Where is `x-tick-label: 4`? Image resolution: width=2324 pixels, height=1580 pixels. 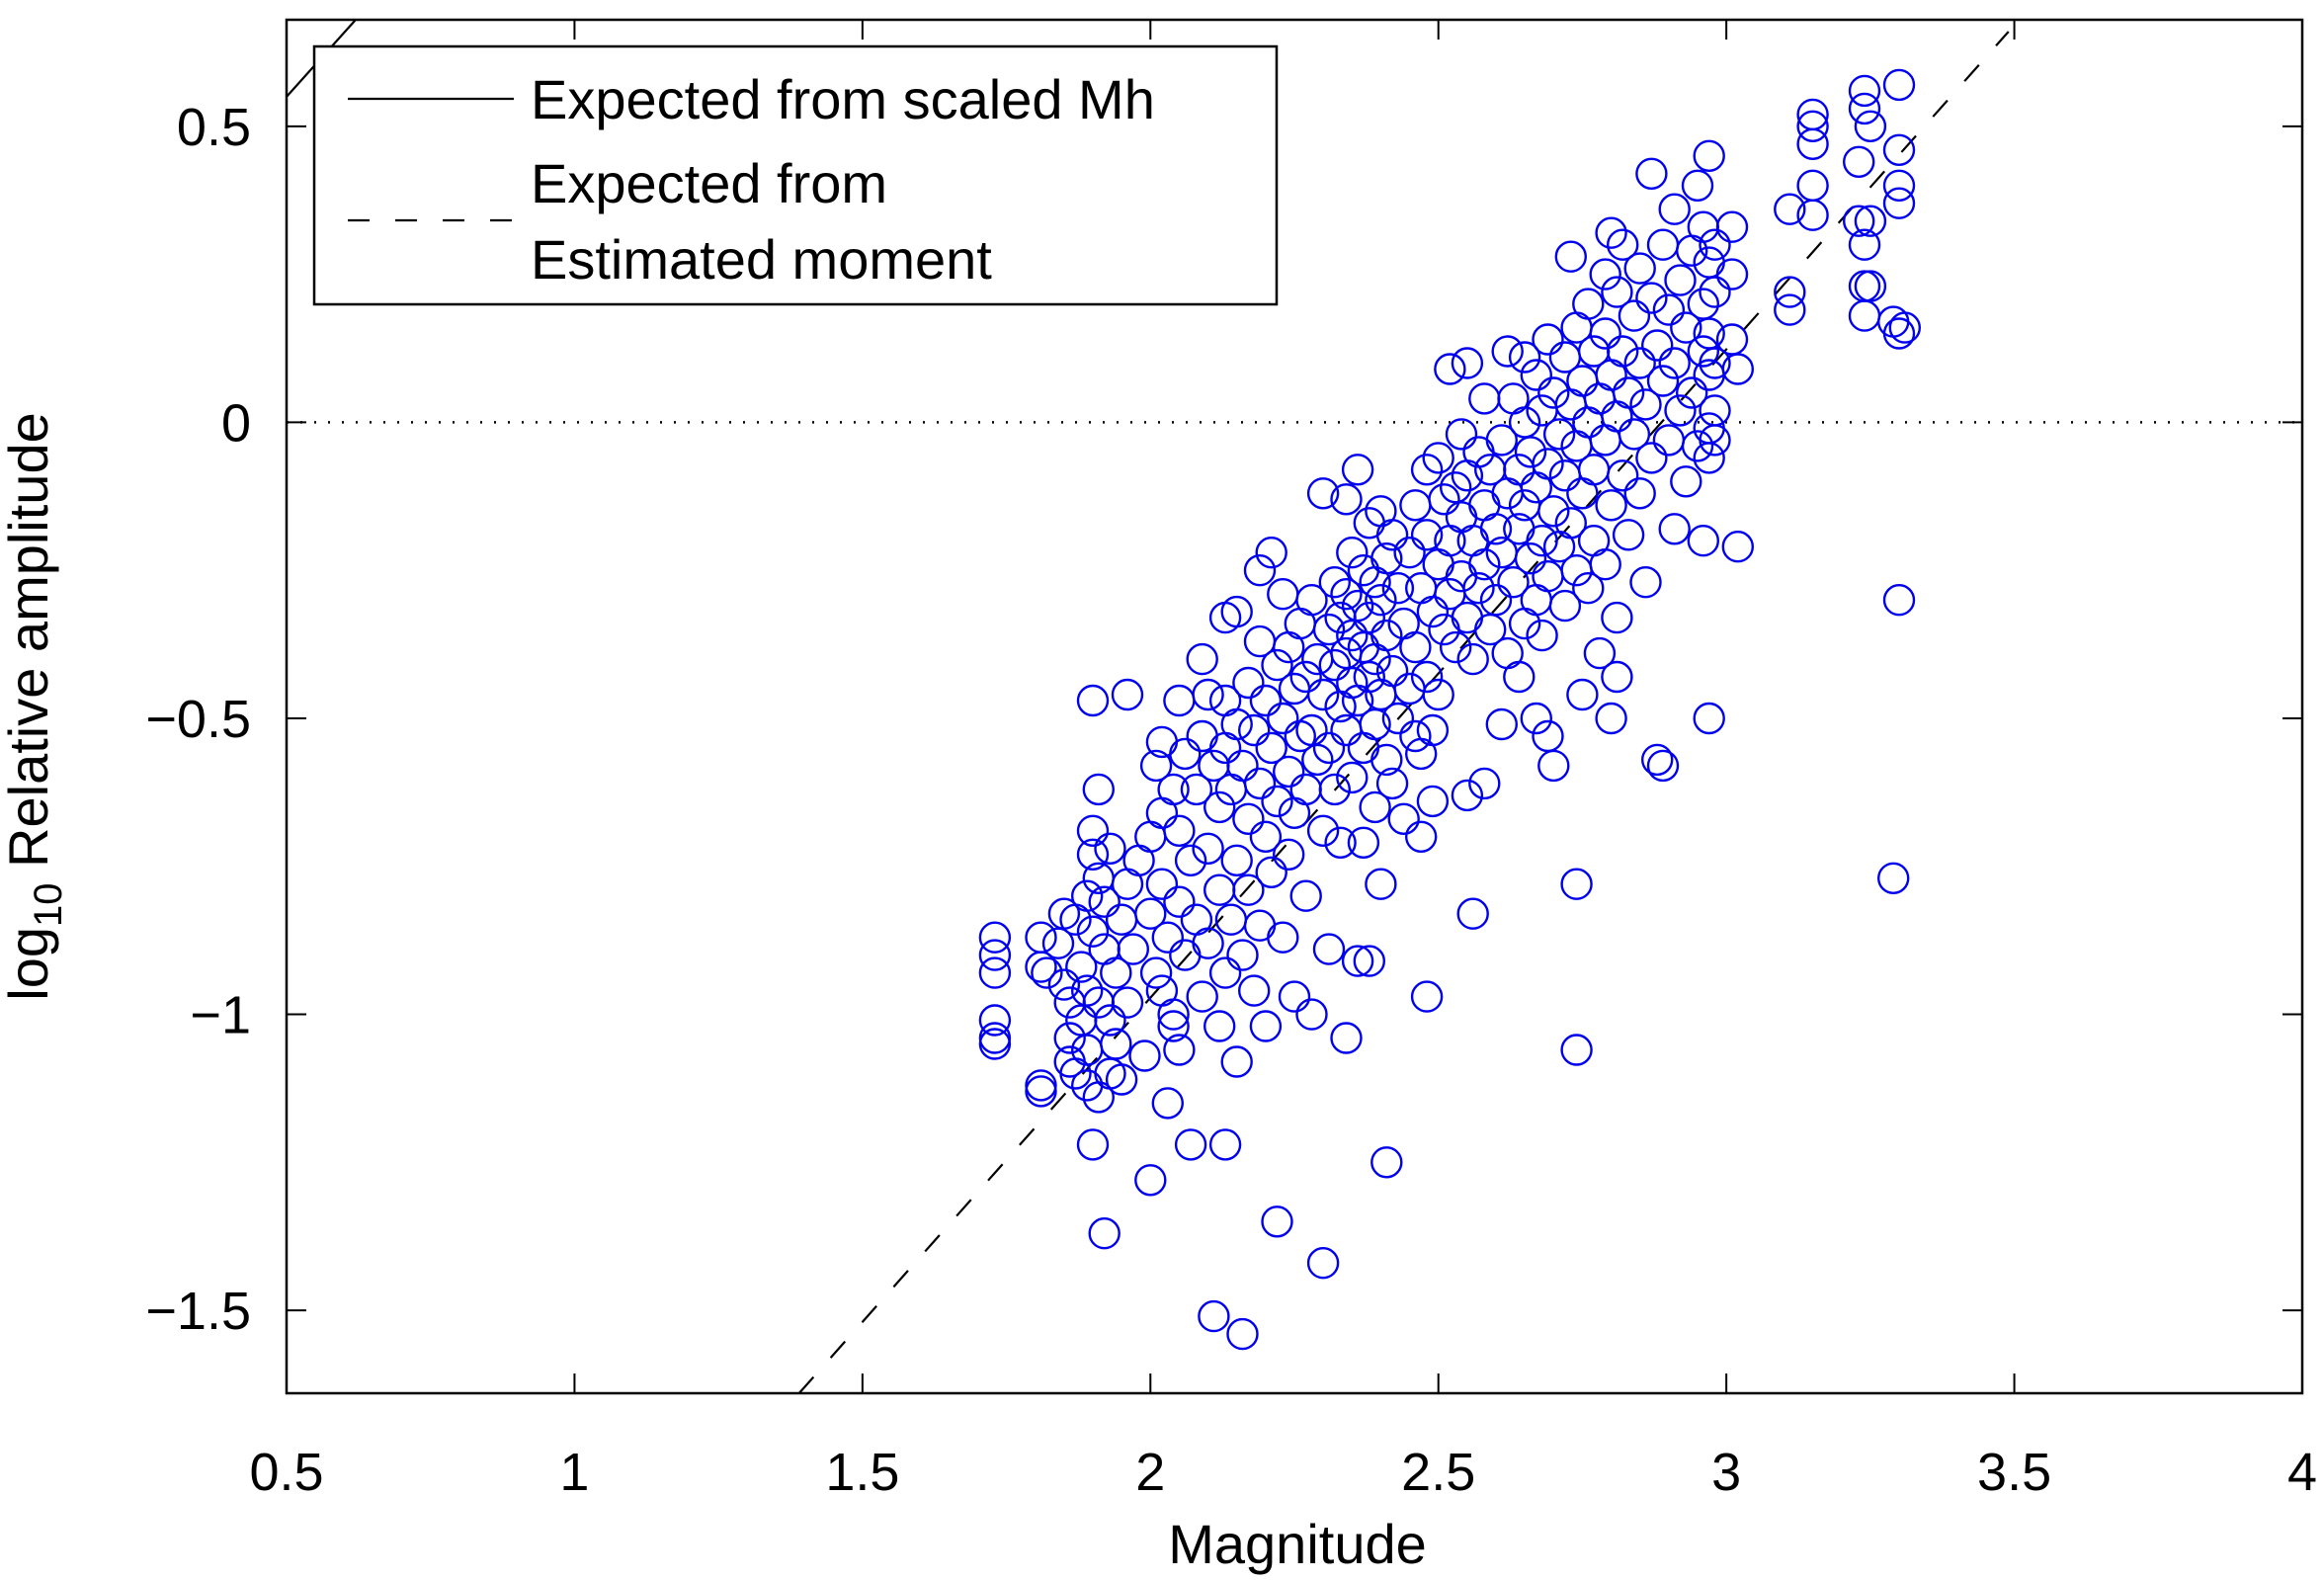 x-tick-label: 4 is located at coordinates (2302, 1472).